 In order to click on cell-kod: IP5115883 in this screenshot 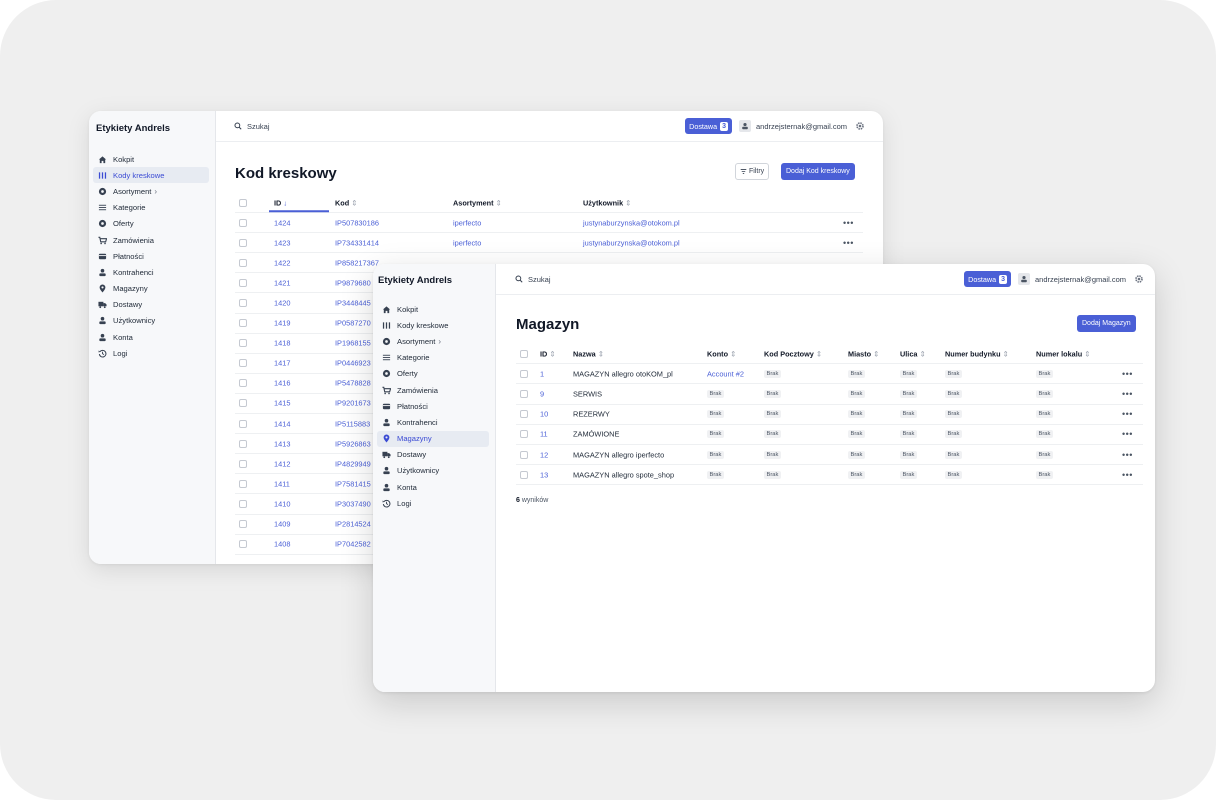, I will do `click(353, 424)`.